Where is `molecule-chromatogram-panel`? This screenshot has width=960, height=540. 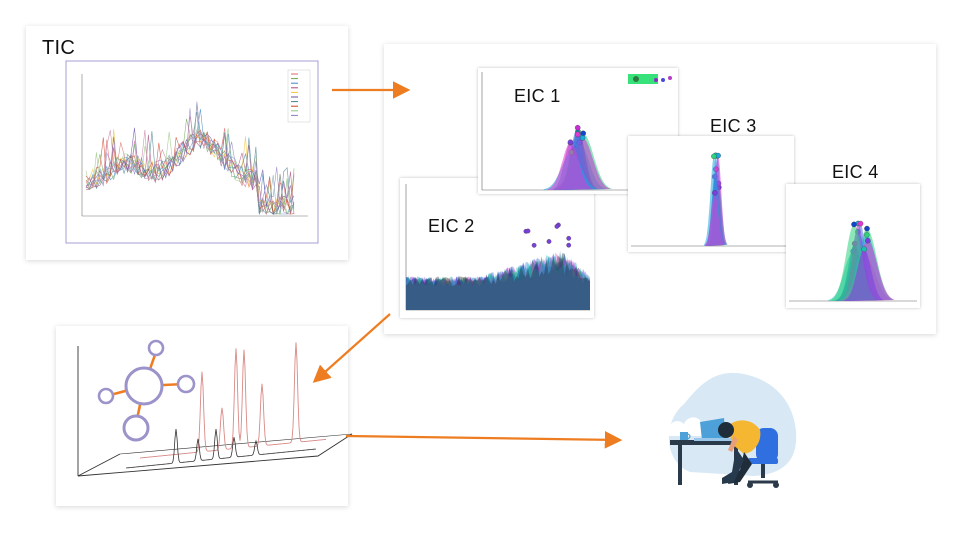 molecule-chromatogram-panel is located at coordinates (204, 416).